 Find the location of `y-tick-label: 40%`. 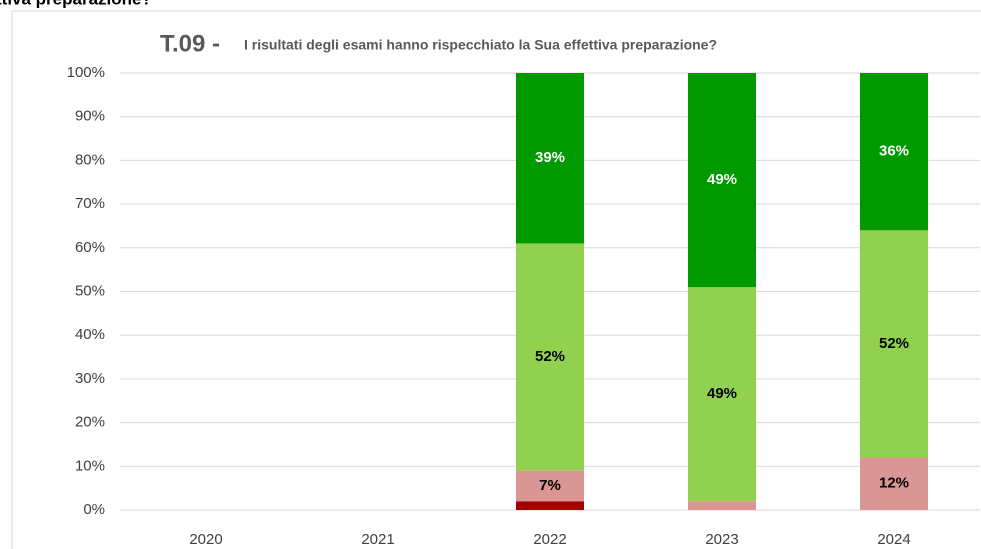

y-tick-label: 40% is located at coordinates (90, 334).